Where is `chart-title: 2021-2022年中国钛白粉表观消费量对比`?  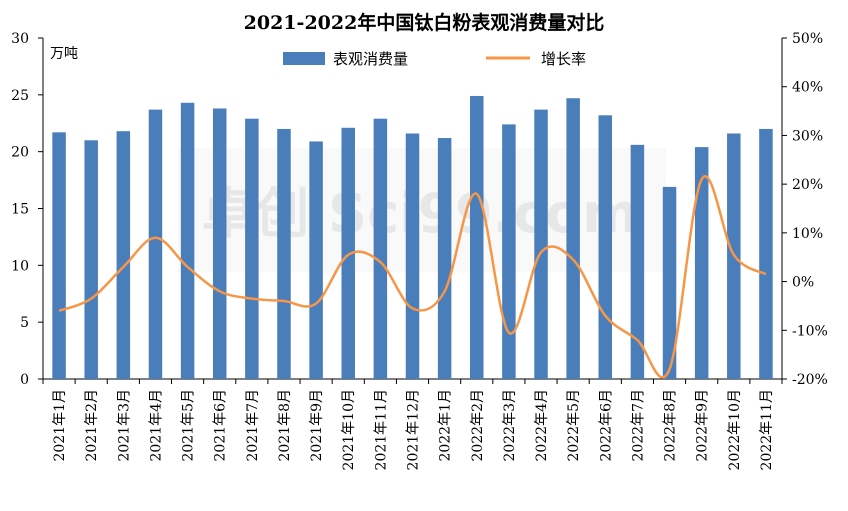
chart-title: 2021-2022年中国钛白粉表观消费量对比 is located at coordinates (424, 22).